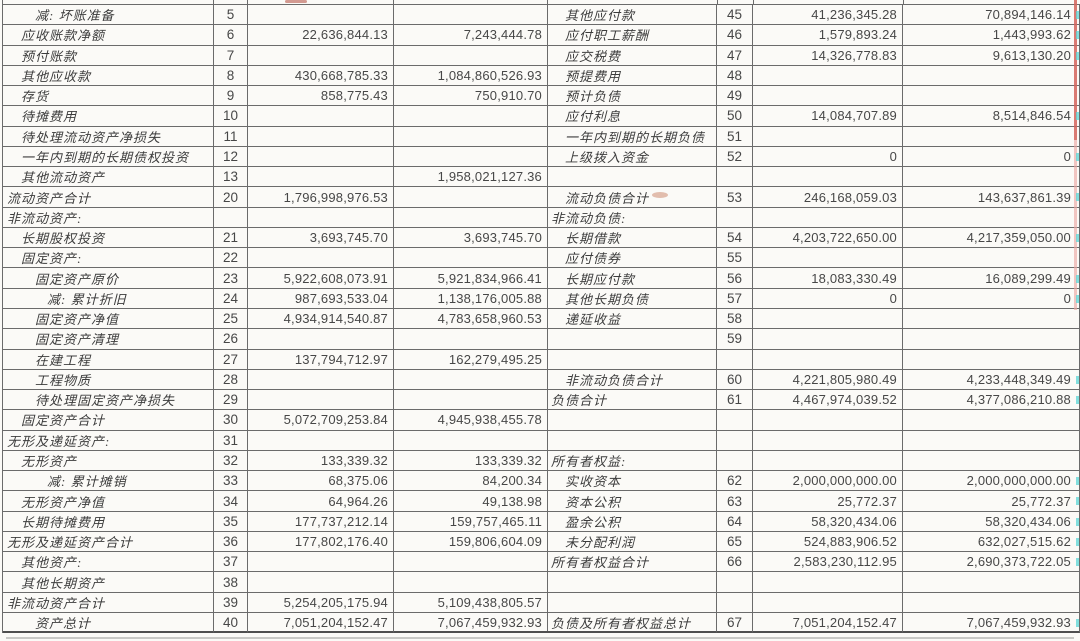 The width and height of the screenshot is (1080, 641). What do you see at coordinates (231, 298) in the screenshot?
I see `cell-line-number: 24` at bounding box center [231, 298].